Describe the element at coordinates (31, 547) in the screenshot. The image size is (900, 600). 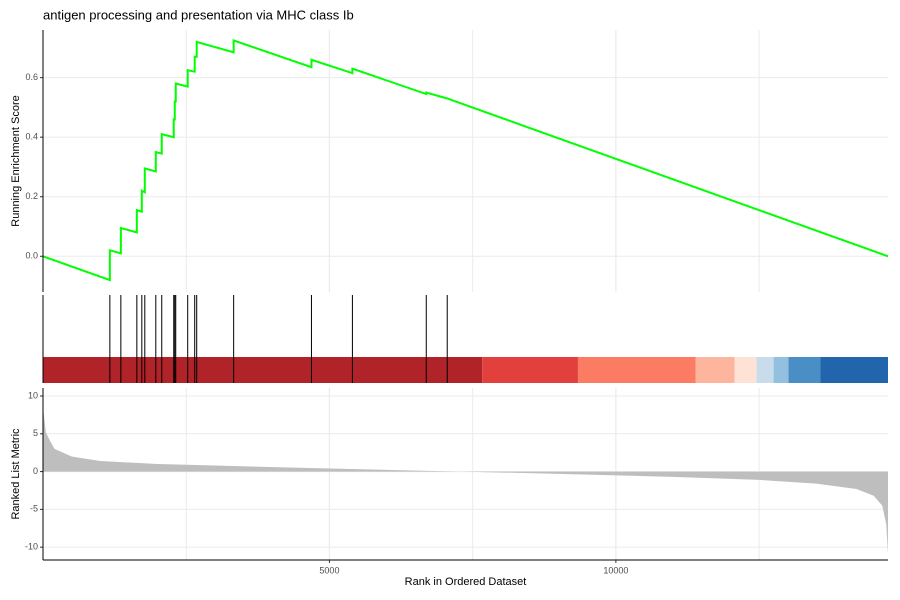
I see `y-tick-label: -10` at that location.